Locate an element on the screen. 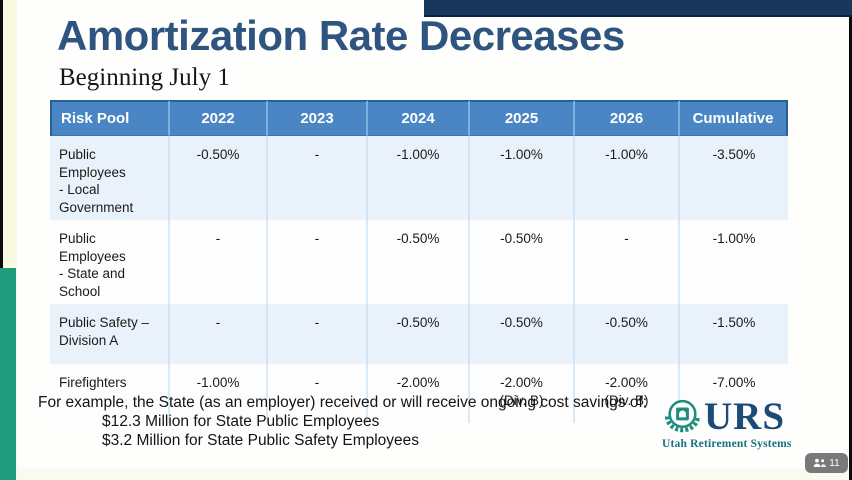 Image resolution: width=852 pixels, height=480 pixels. participants-badge: 11 is located at coordinates (826, 463).